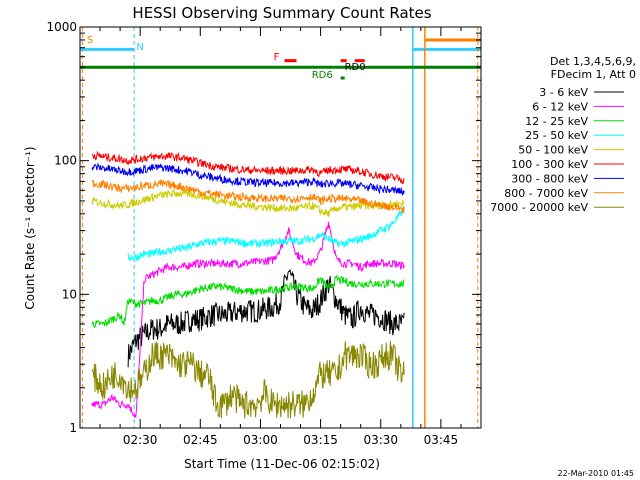 This screenshot has width=640, height=480. What do you see at coordinates (539, 207) in the screenshot?
I see `legend-entry-label: 7000 - 20000 keV` at bounding box center [539, 207].